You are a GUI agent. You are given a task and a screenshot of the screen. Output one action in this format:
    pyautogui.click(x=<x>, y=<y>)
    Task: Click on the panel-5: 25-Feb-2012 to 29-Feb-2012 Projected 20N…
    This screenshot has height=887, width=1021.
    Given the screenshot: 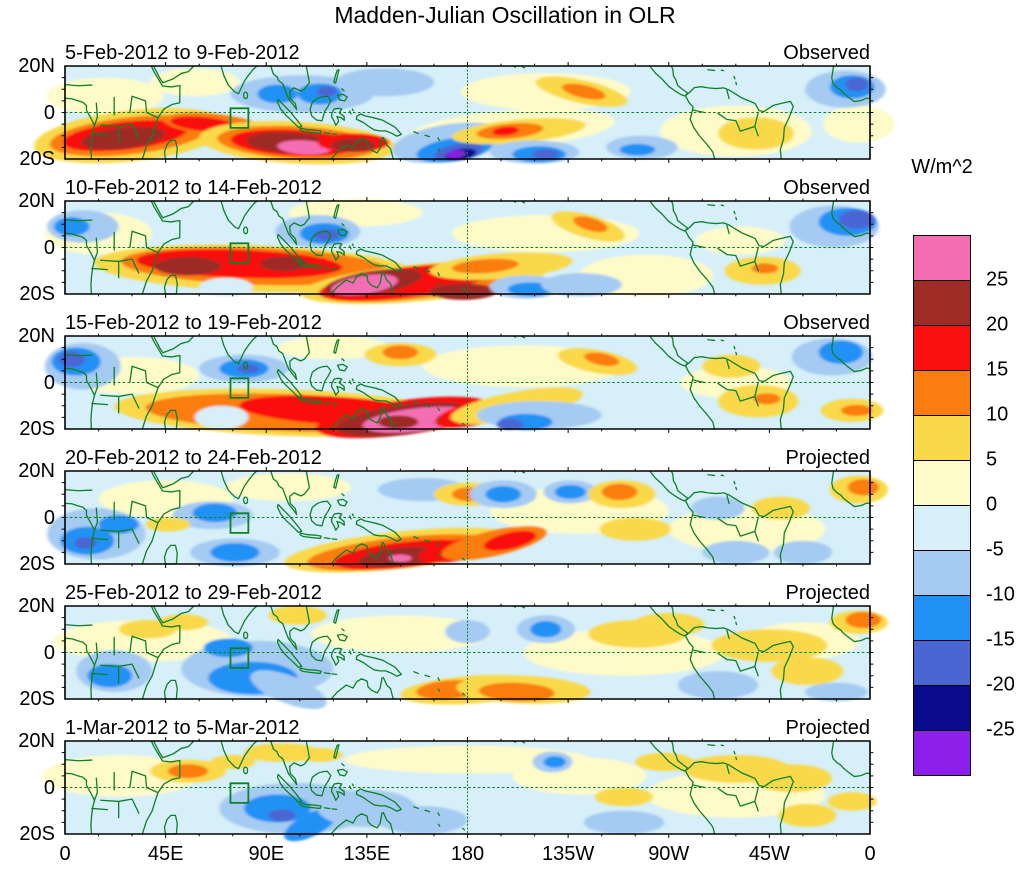 What is the action you would take?
    pyautogui.click(x=453, y=644)
    